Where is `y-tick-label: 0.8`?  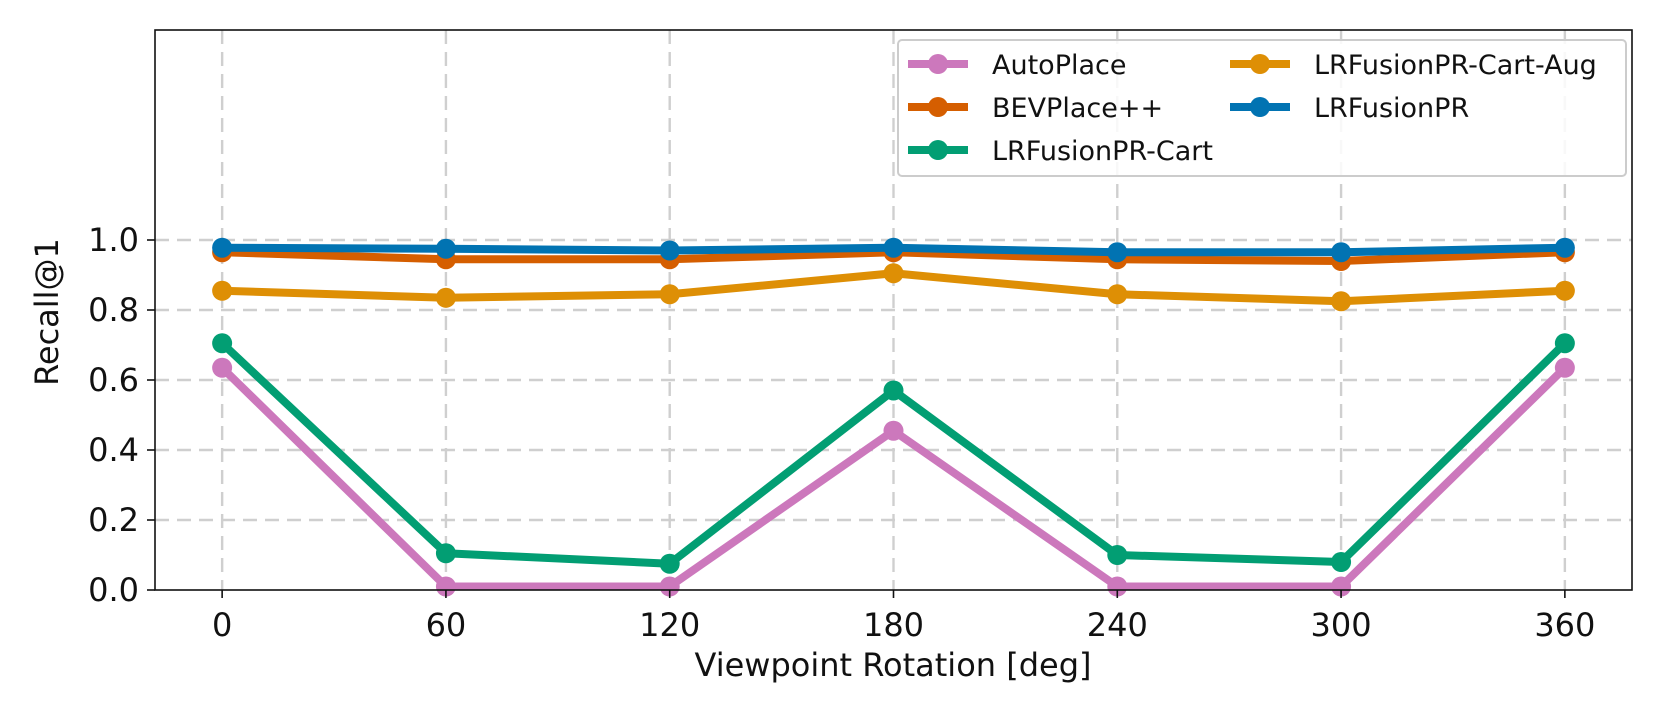 y-tick-label: 0.8 is located at coordinates (113, 310).